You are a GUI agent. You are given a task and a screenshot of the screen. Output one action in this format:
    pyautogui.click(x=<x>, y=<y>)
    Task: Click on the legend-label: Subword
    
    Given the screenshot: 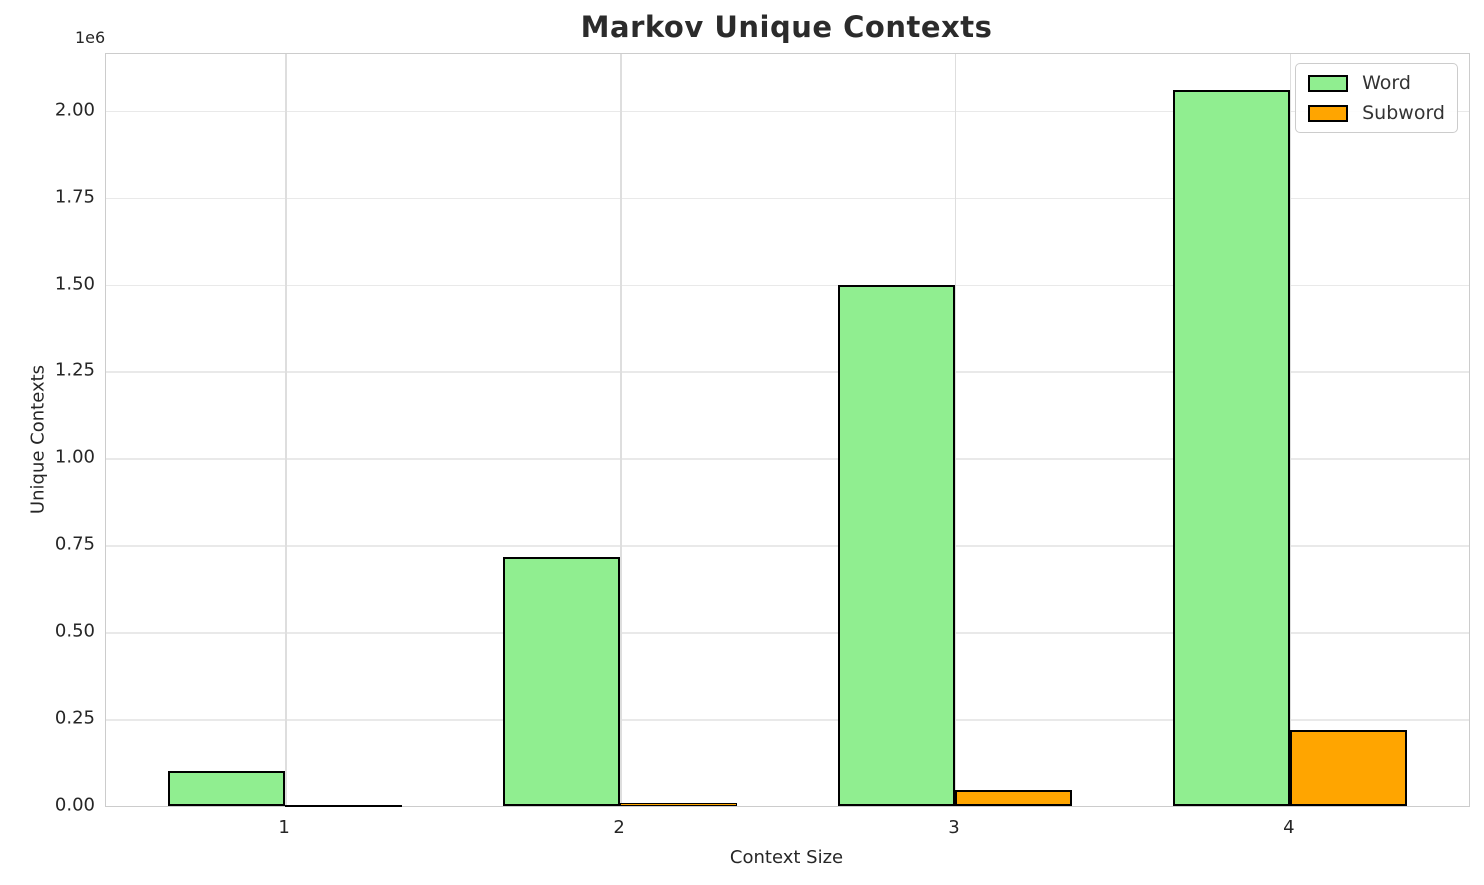 What is the action you would take?
    pyautogui.click(x=1403, y=113)
    